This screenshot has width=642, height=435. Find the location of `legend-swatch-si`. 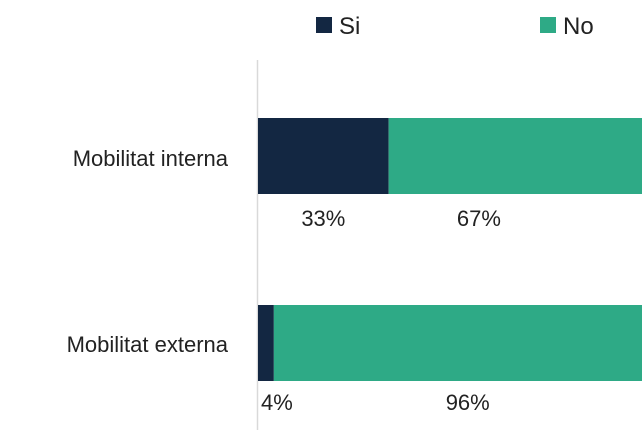

legend-swatch-si is located at coordinates (324, 25).